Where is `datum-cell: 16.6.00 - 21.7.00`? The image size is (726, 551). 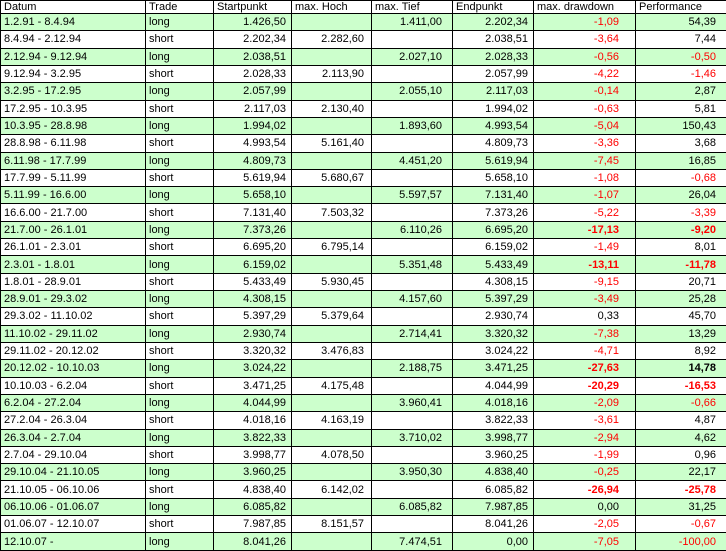 datum-cell: 16.6.00 - 21.7.00 is located at coordinates (73, 212).